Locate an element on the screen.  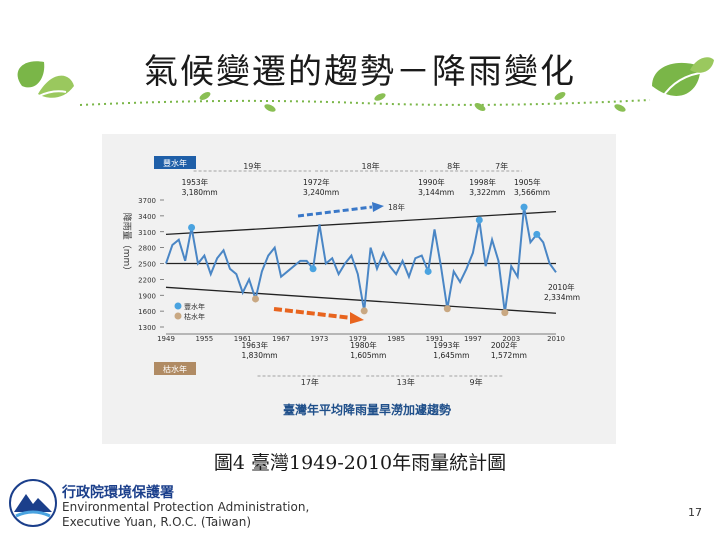
dry-interval-label: 9年 is located at coordinates (476, 382).